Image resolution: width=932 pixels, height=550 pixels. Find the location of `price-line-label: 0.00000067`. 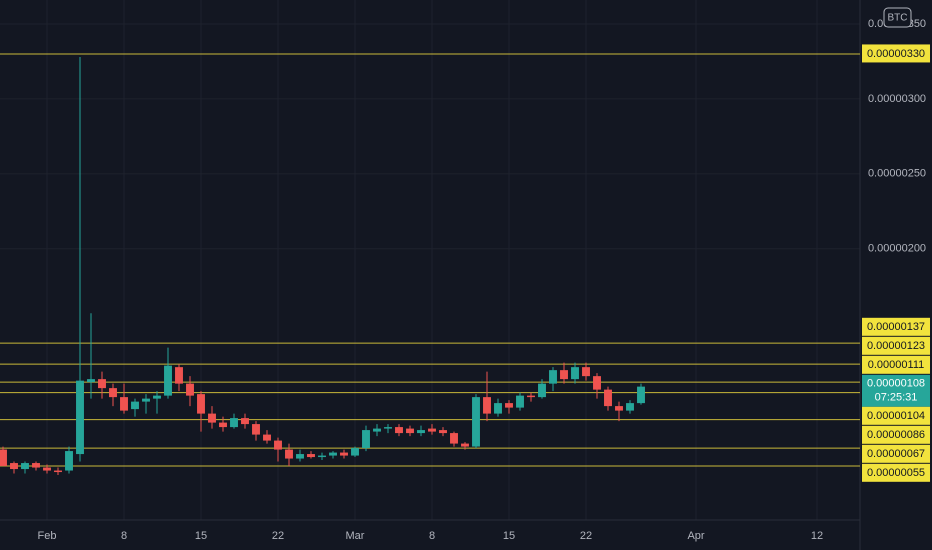

price-line-label: 0.00000067 is located at coordinates (896, 454).